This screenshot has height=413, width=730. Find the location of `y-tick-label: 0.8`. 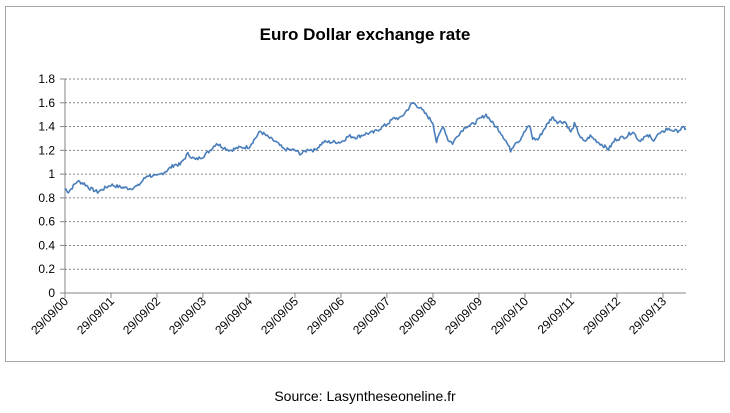

y-tick-label: 0.8 is located at coordinates (46, 198).